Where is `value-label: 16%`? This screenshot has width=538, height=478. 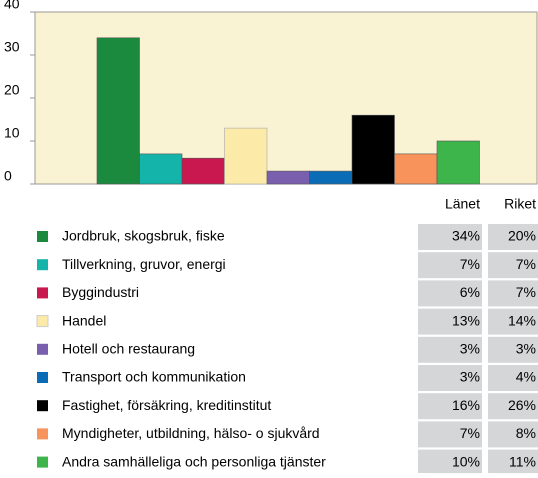
value-label: 16% is located at coordinates (466, 405).